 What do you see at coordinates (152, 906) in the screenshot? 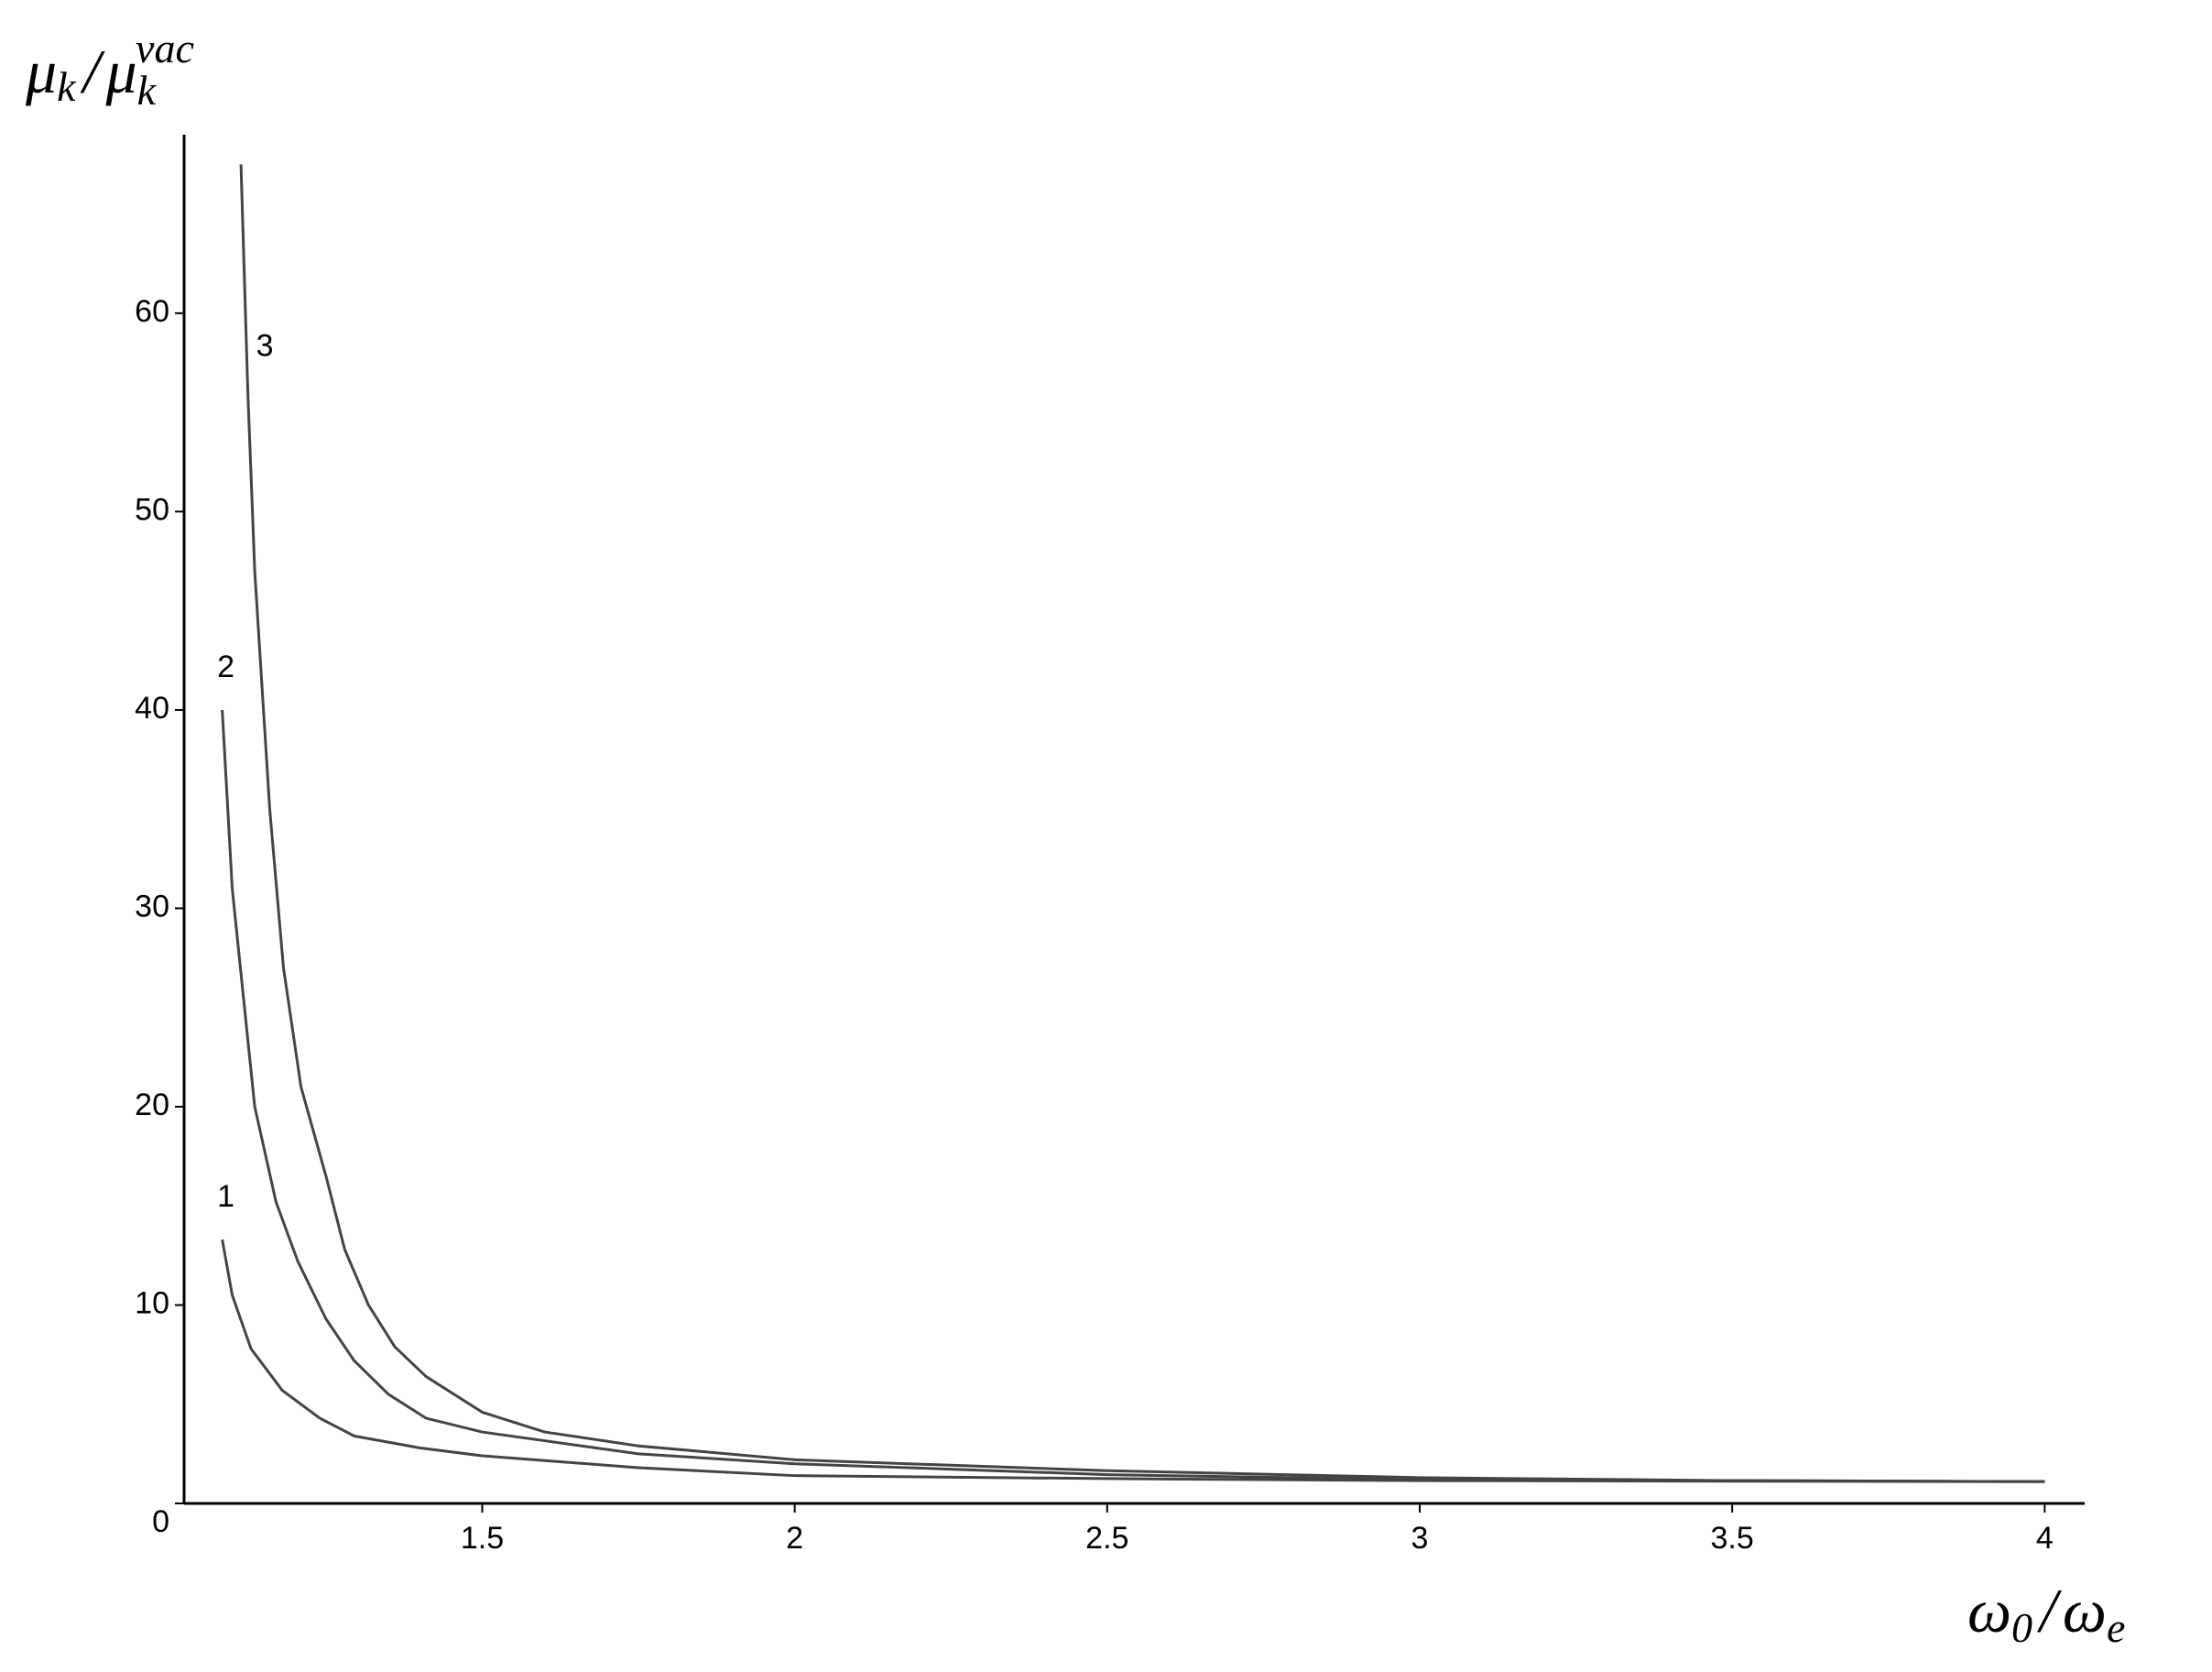
I see `y-tick-label: 30` at bounding box center [152, 906].